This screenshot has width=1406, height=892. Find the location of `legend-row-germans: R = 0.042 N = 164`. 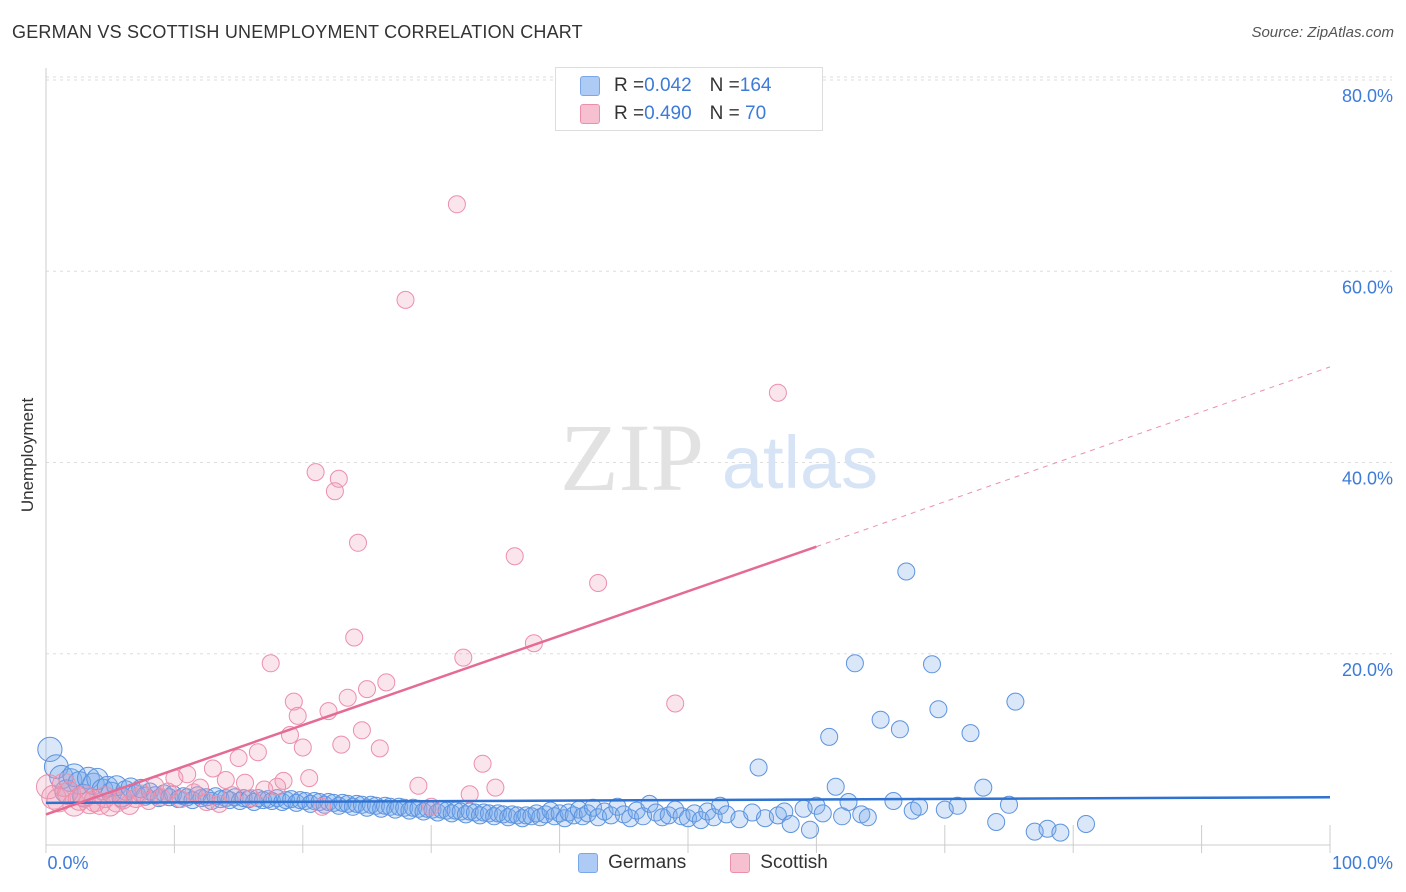

legend-row-germans: R = 0.042 N = 164 is located at coordinates (675, 86).